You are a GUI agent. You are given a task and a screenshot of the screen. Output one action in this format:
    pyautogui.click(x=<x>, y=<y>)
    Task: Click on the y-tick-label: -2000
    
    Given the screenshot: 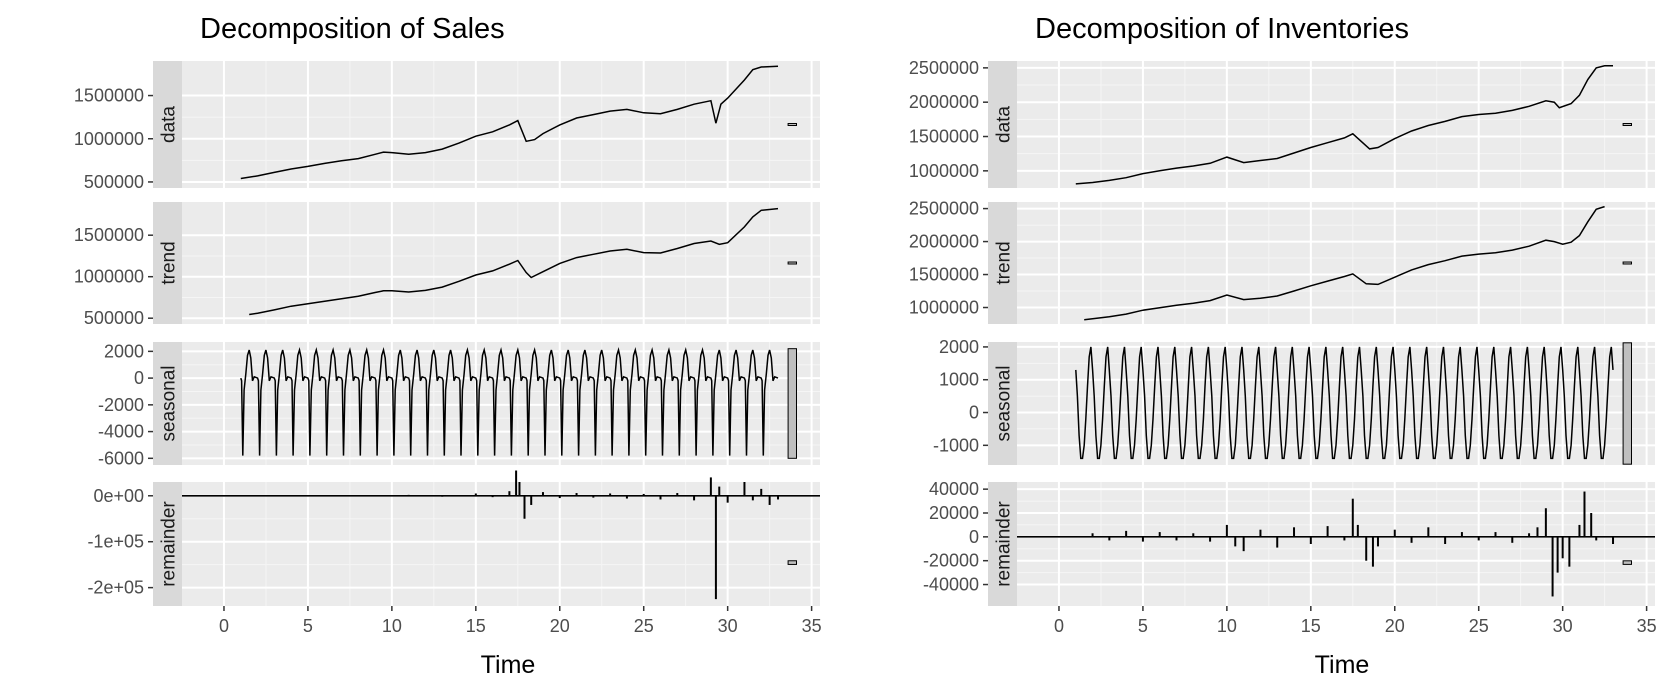 What is the action you would take?
    pyautogui.click(x=121, y=405)
    